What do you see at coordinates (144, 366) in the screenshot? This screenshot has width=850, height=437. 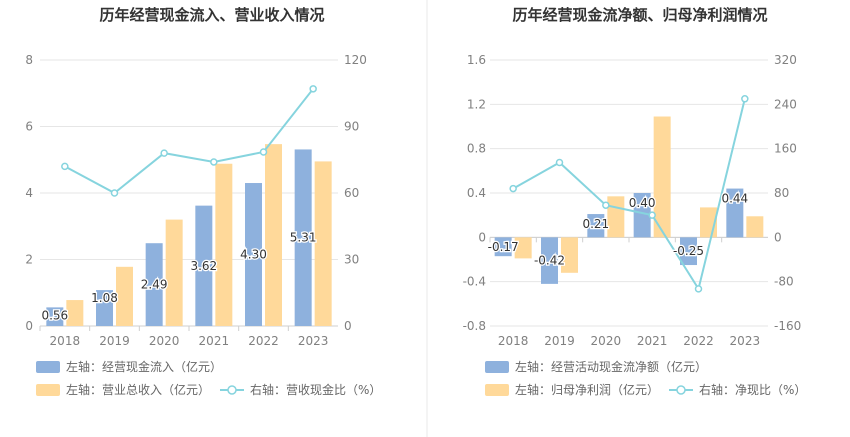 I see `legend-label: 左轴：经营现金流入（亿元）` at bounding box center [144, 366].